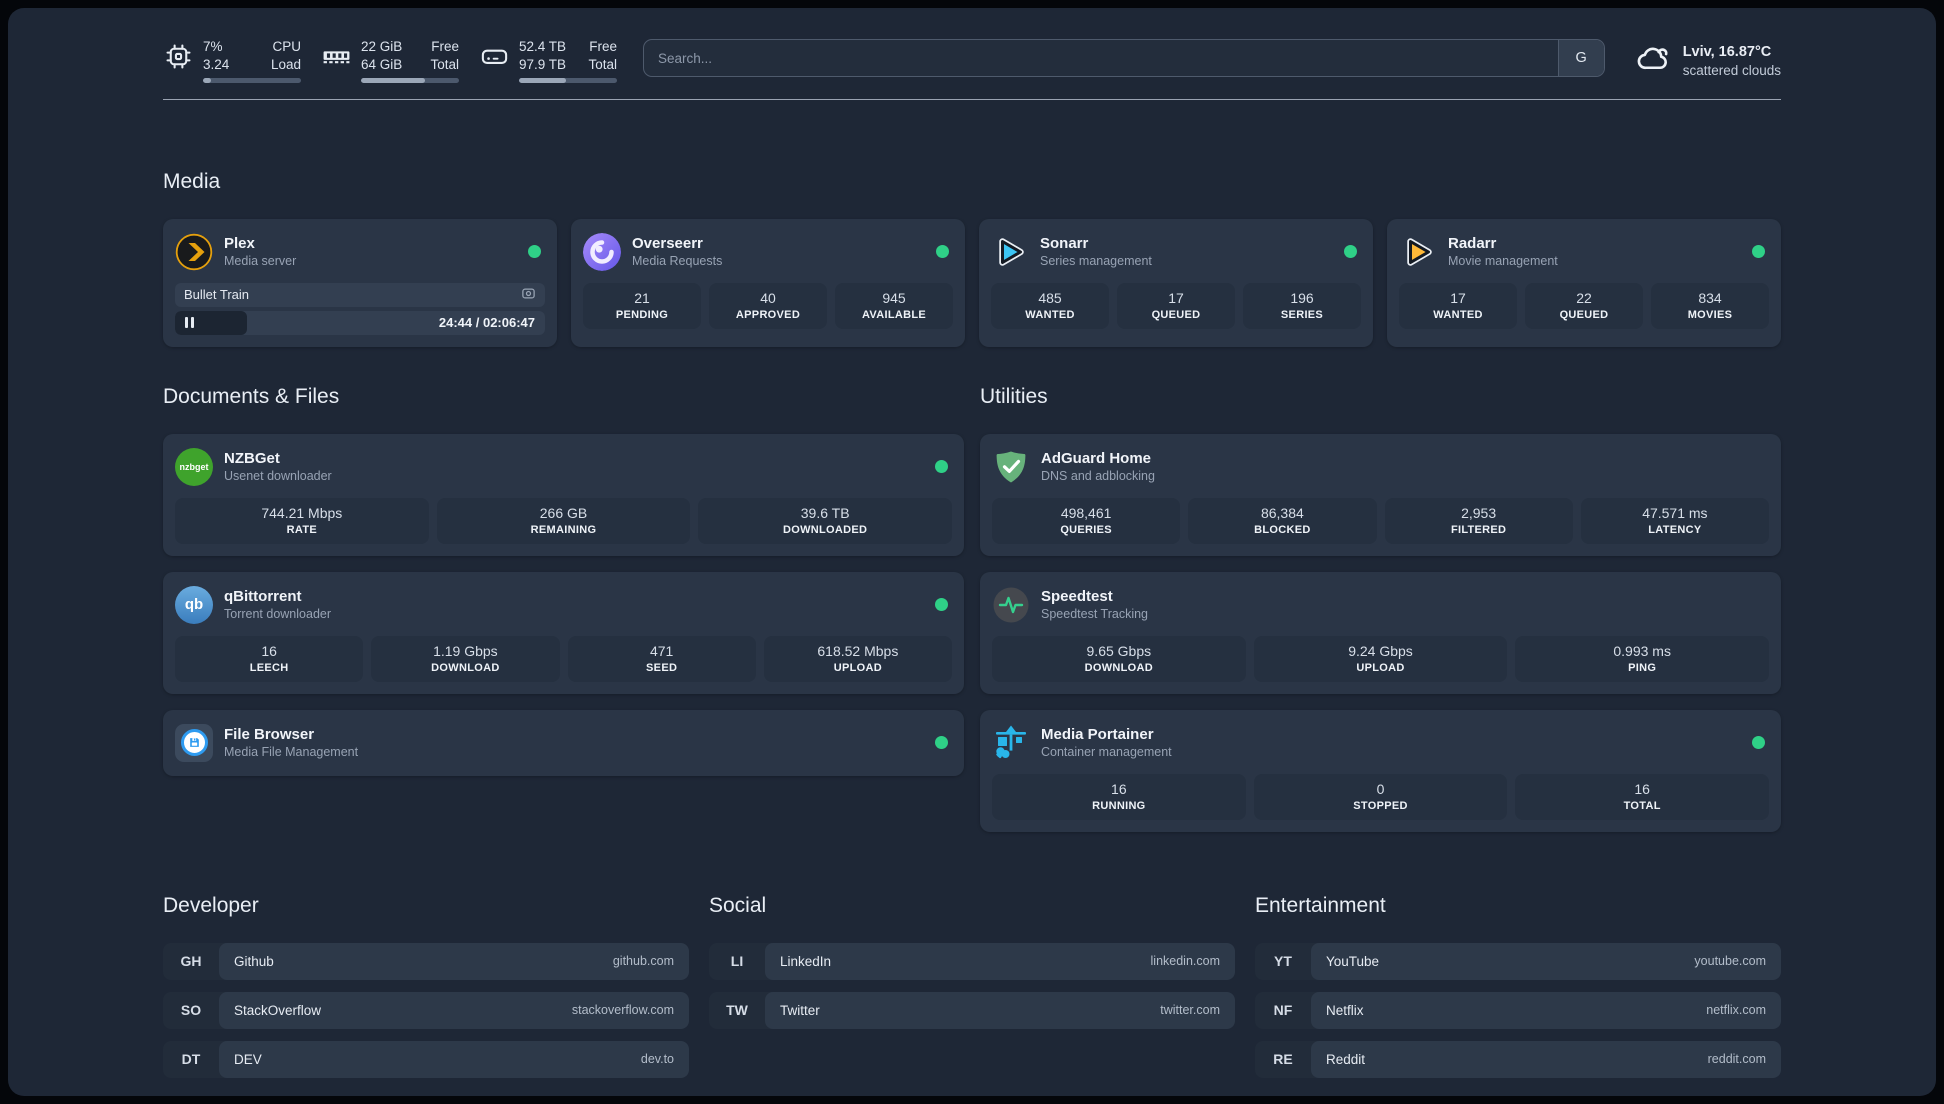 This screenshot has height=1104, width=1944. Describe the element at coordinates (1010, 252) in the screenshot. I see `sonarr-icon` at that location.